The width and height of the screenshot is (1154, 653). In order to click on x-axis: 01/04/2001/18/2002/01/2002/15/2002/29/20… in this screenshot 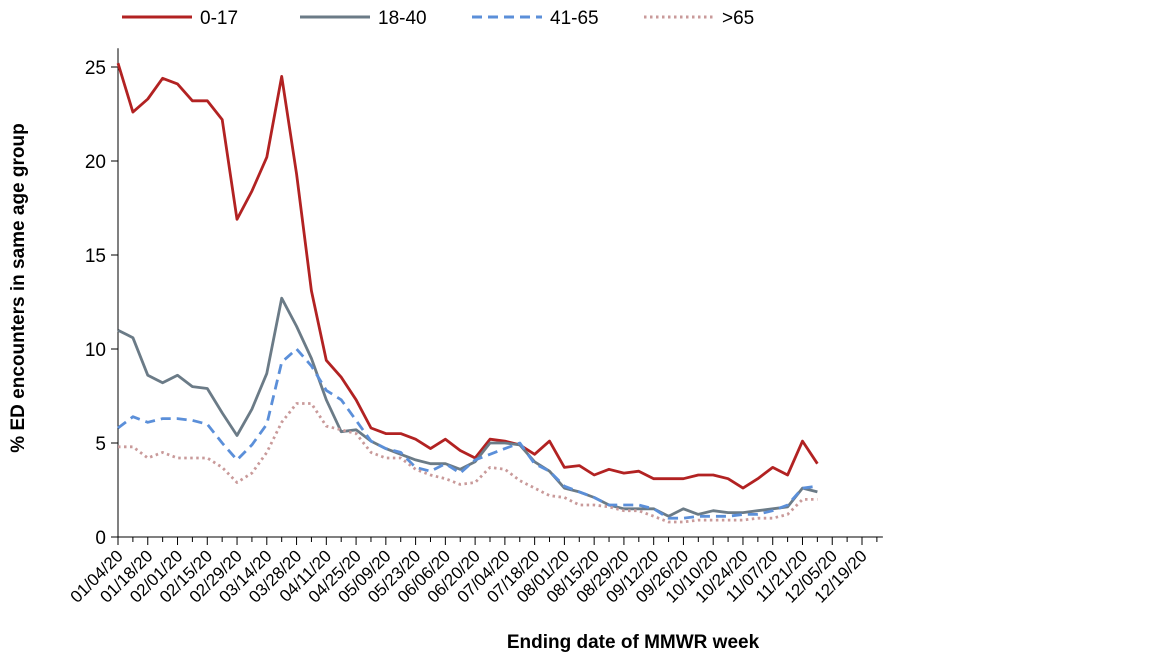, I will do `click(475, 571)`.